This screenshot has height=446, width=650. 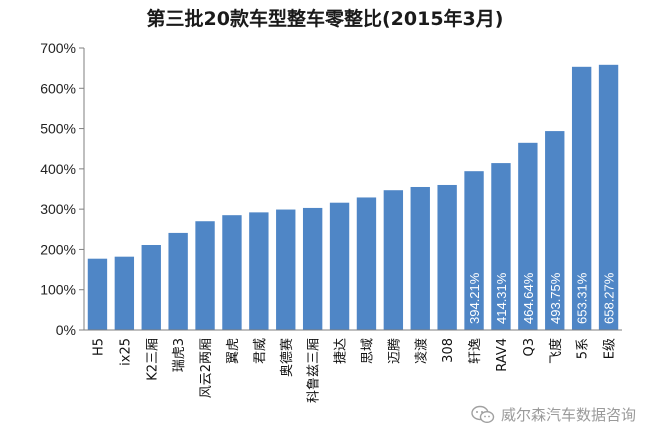 I want to click on x-category-label-10: 思域, so click(x=367, y=351).